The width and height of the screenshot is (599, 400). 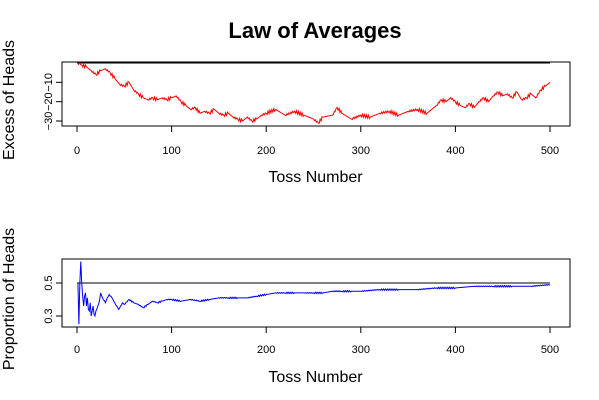 What do you see at coordinates (361, 350) in the screenshot?
I see `proportion-of-heads-x-tick-label-3: 300` at bounding box center [361, 350].